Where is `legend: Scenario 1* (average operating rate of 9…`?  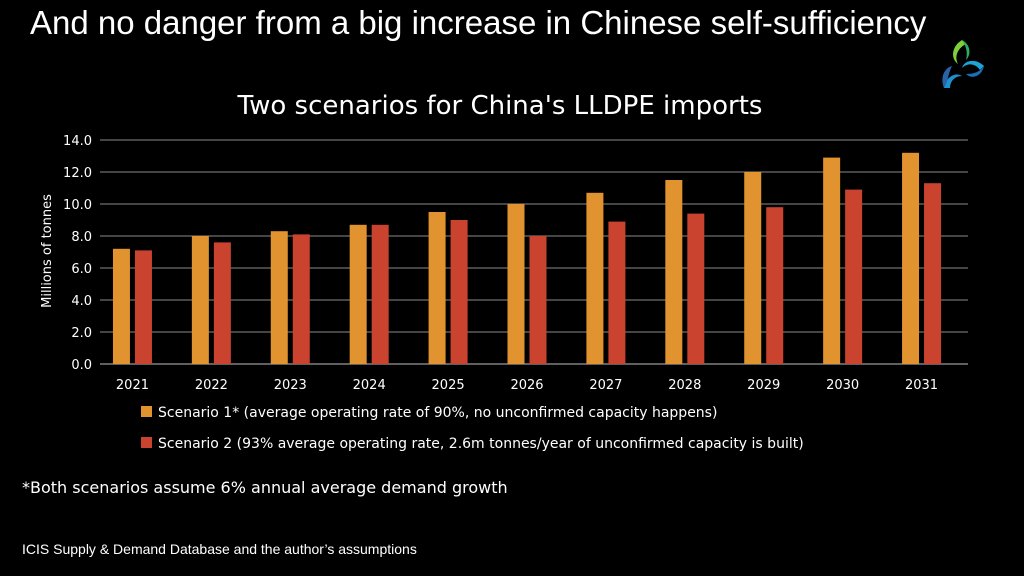
legend: Scenario 1* (average operating rate of 9… is located at coordinates (472, 428).